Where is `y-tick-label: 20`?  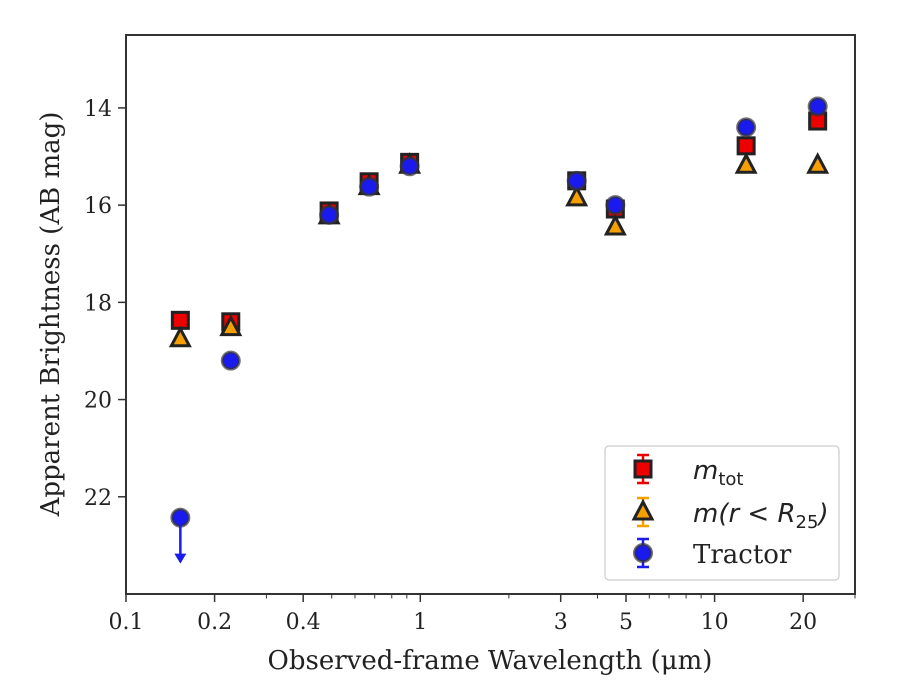 y-tick-label: 20 is located at coordinates (98, 401).